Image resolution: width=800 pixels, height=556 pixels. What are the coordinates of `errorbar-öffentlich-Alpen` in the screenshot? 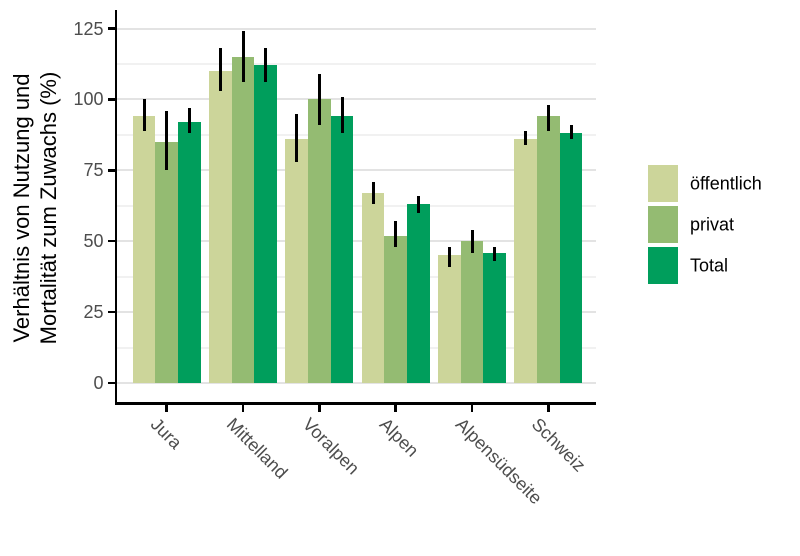 It's located at (373, 193).